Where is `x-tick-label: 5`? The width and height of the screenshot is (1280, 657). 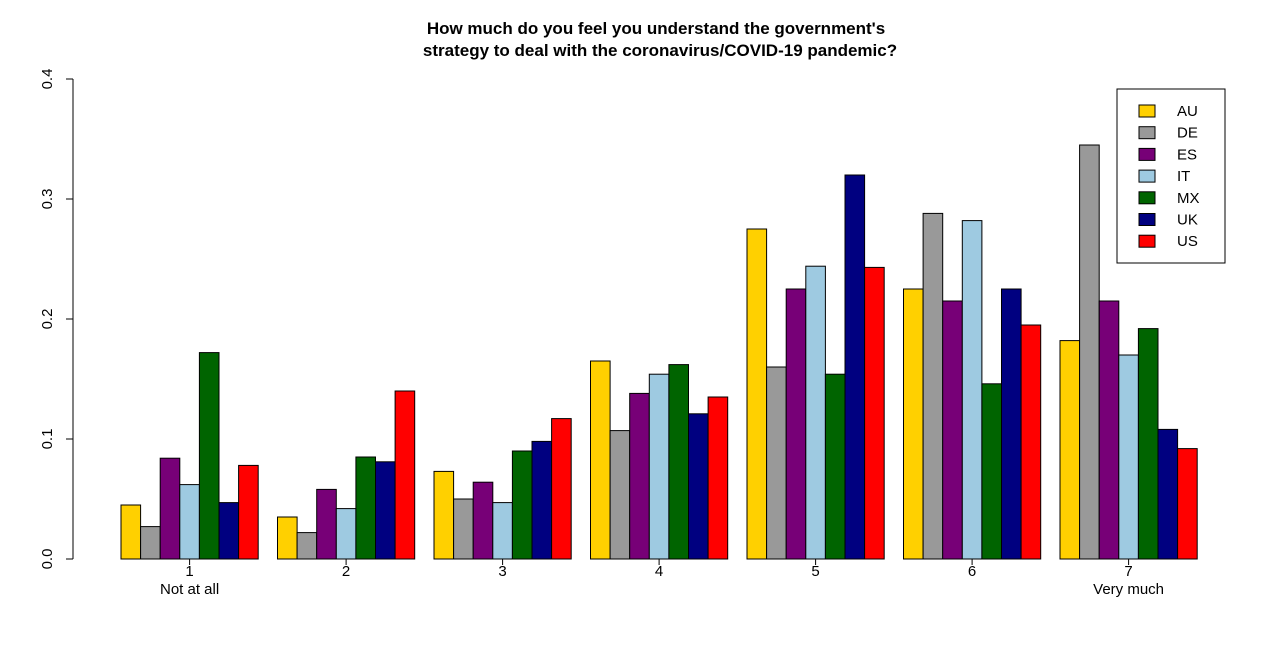 x-tick-label: 5 is located at coordinates (815, 571).